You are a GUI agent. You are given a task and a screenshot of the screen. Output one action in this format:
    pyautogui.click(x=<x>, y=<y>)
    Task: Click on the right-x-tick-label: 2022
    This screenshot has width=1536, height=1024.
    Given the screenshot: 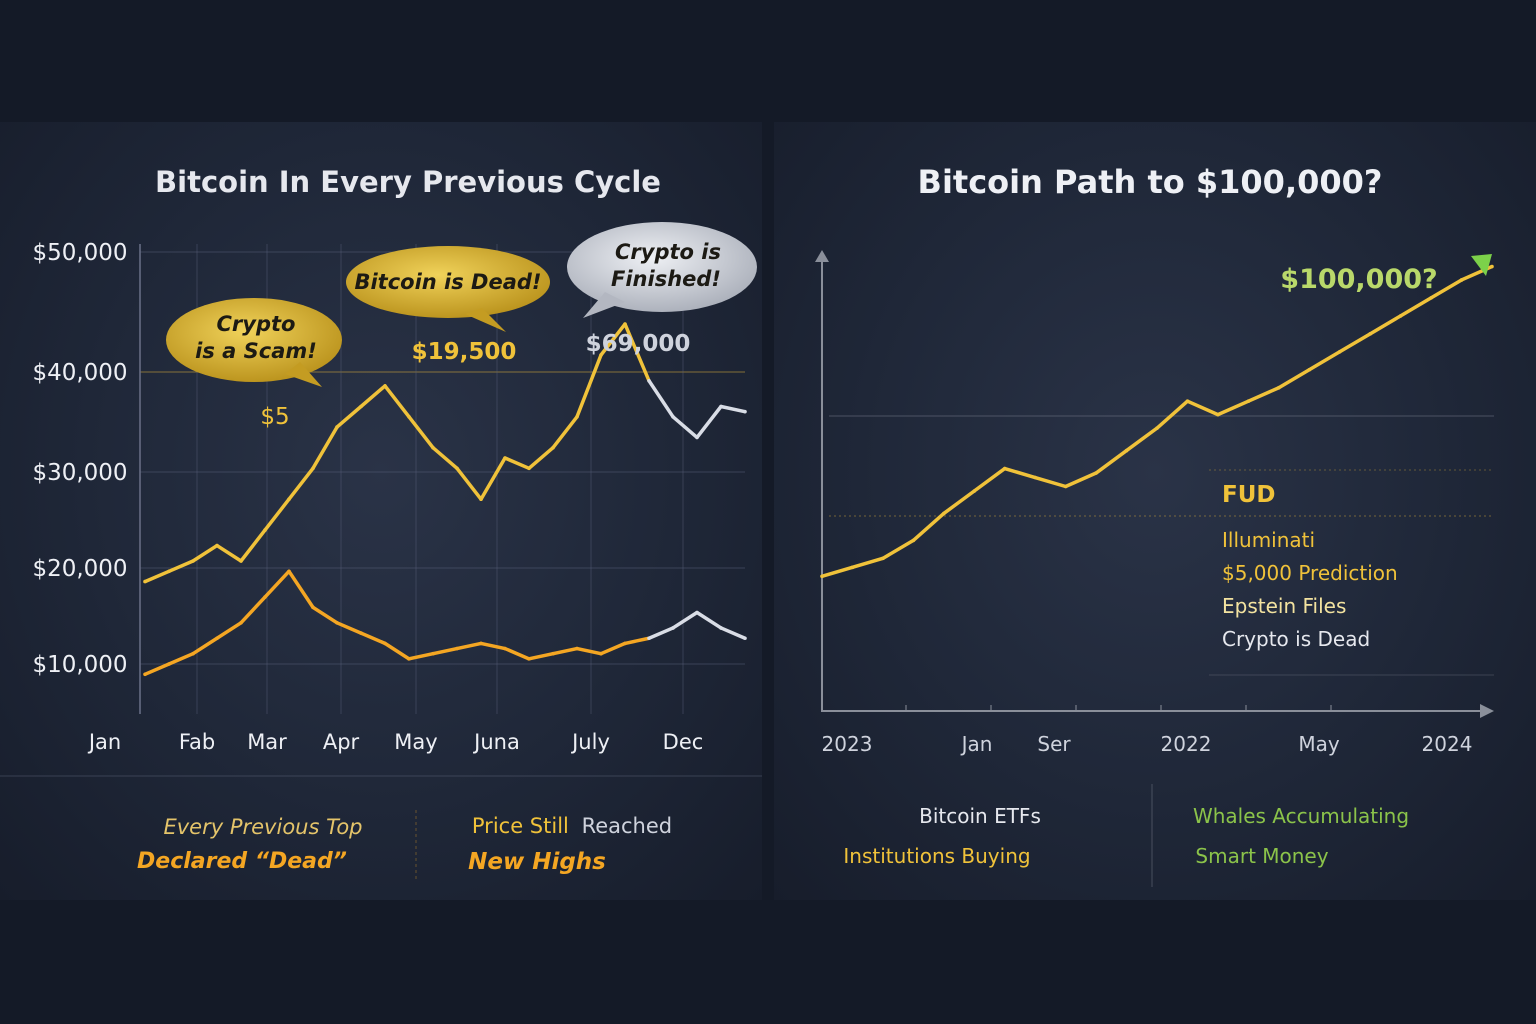 What is the action you would take?
    pyautogui.click(x=1186, y=744)
    